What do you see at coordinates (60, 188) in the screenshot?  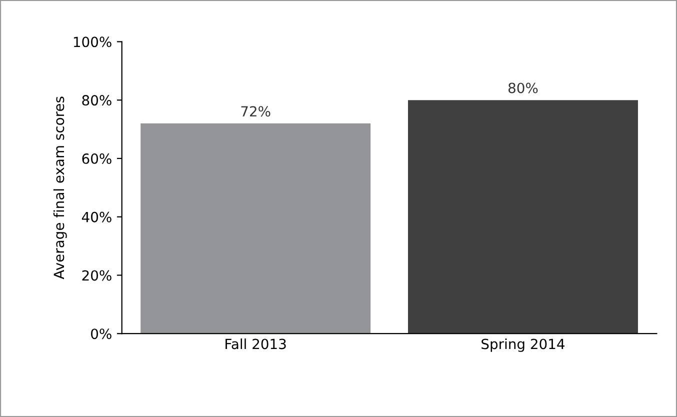 I see `y-axis-title: Average final exam scores` at bounding box center [60, 188].